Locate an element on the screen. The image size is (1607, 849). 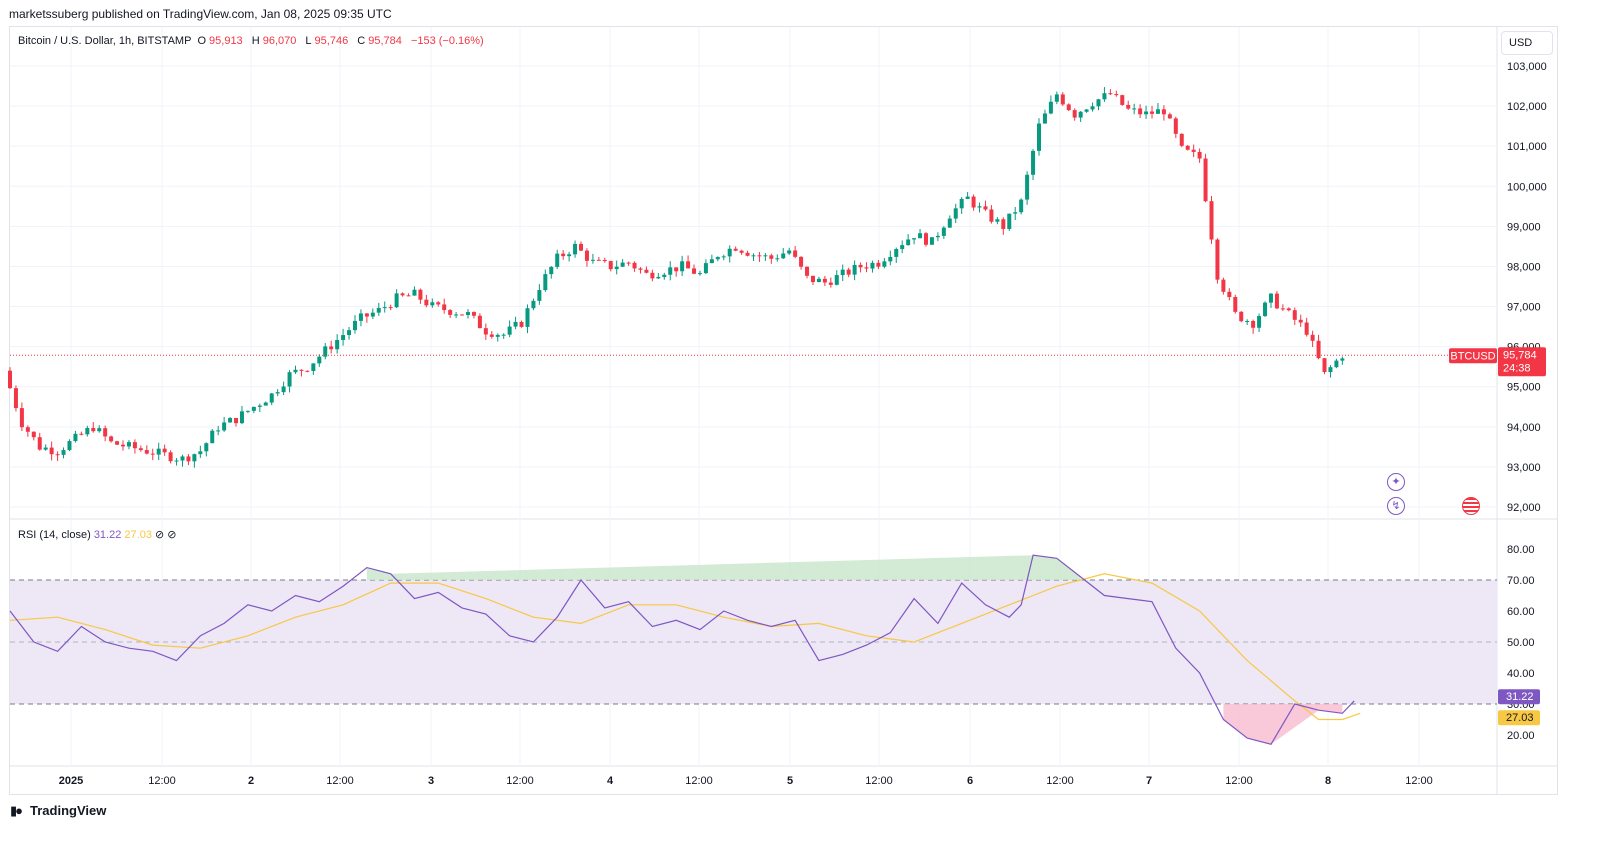
eye-off-icon: ⊘ is located at coordinates (160, 535).